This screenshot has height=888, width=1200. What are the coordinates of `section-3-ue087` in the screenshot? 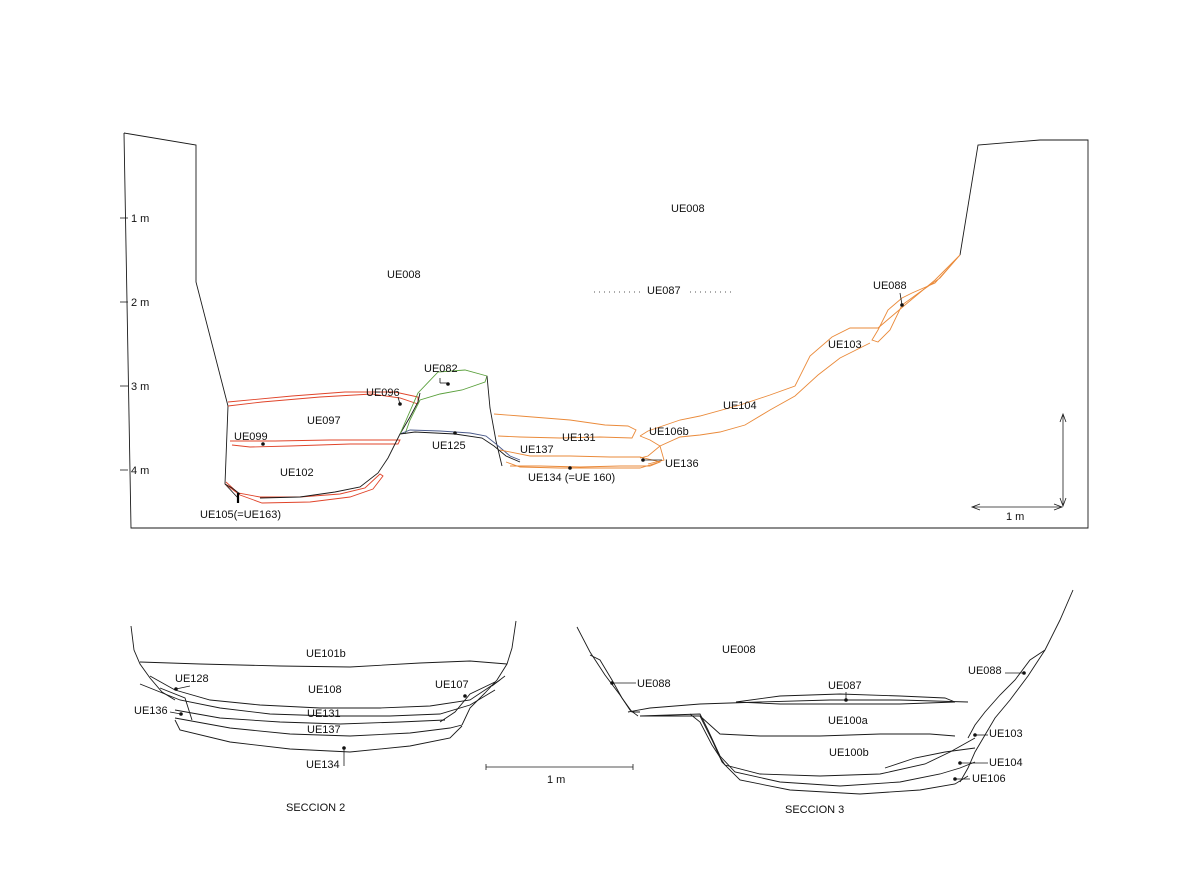 It's located at (845, 699).